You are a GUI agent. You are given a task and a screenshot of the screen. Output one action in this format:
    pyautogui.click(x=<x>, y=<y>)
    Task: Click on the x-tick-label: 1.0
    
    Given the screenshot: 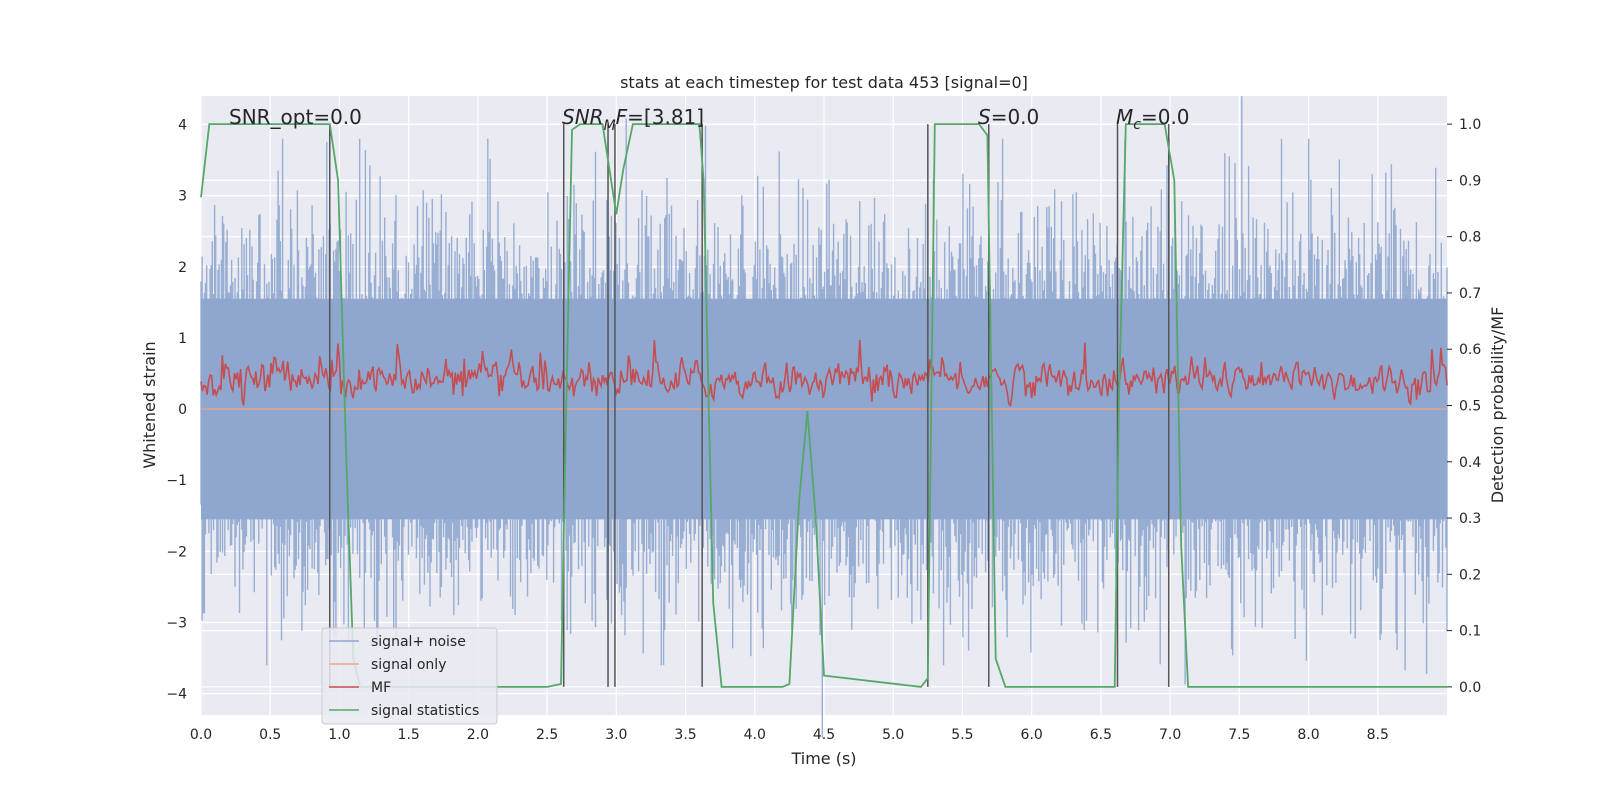 What is the action you would take?
    pyautogui.click(x=339, y=735)
    